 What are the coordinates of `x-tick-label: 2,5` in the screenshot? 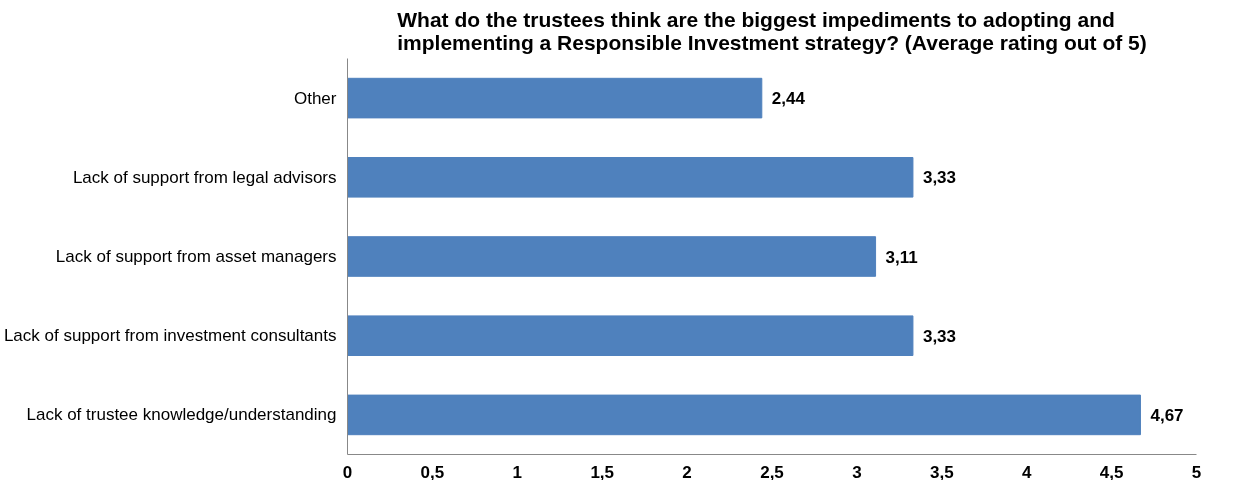 It's located at (772, 472).